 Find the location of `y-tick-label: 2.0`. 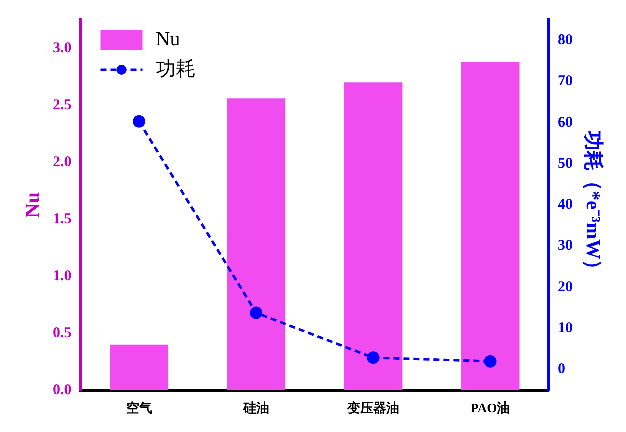

y-tick-label: 2.0 is located at coordinates (62, 162).